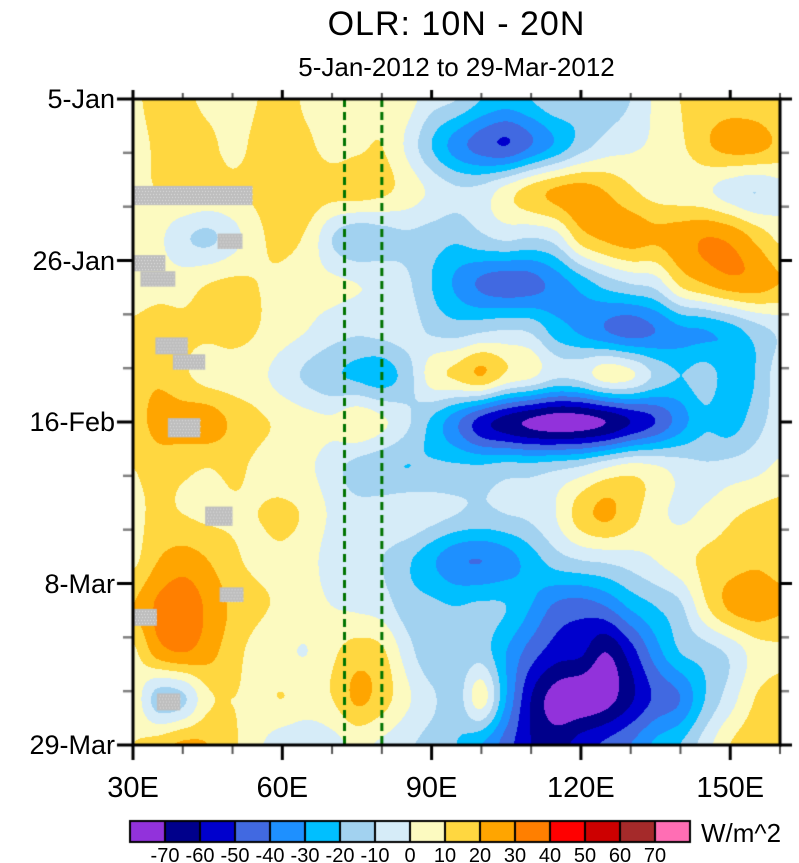 Image resolution: width=799 pixels, height=863 pixels. Describe the element at coordinates (741, 833) in the screenshot. I see `colorbar-unit-label: W/m^2` at that location.